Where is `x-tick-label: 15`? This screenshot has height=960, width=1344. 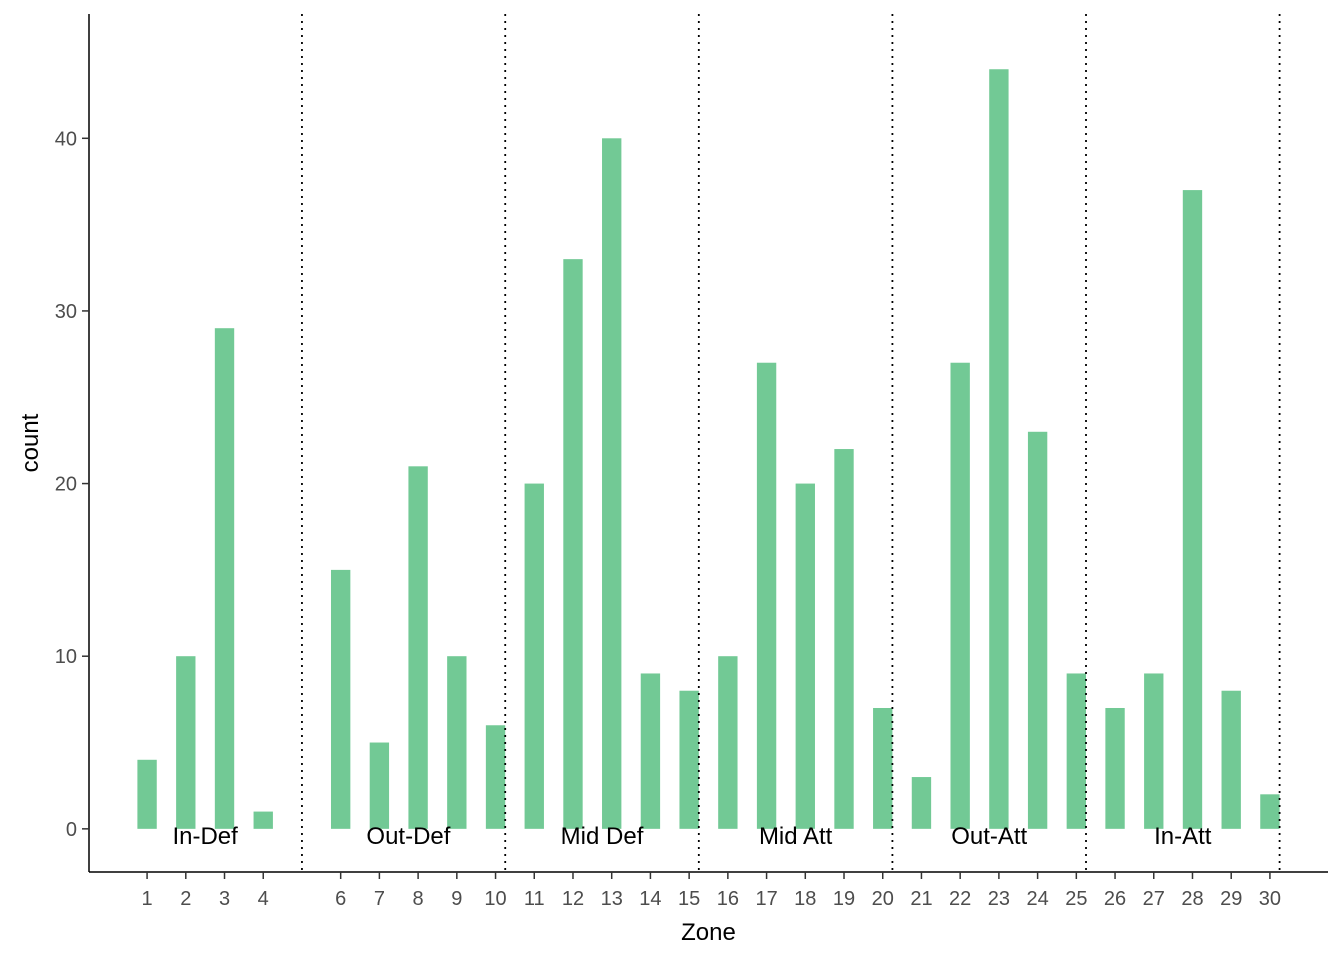
x-tick-label: 15 is located at coordinates (689, 899).